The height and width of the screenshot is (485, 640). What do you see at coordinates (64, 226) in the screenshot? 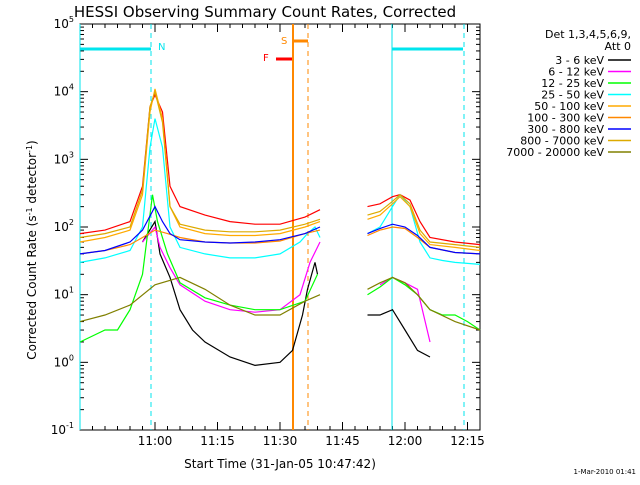
I see `y-tick-label: 10²` at bounding box center [64, 226].